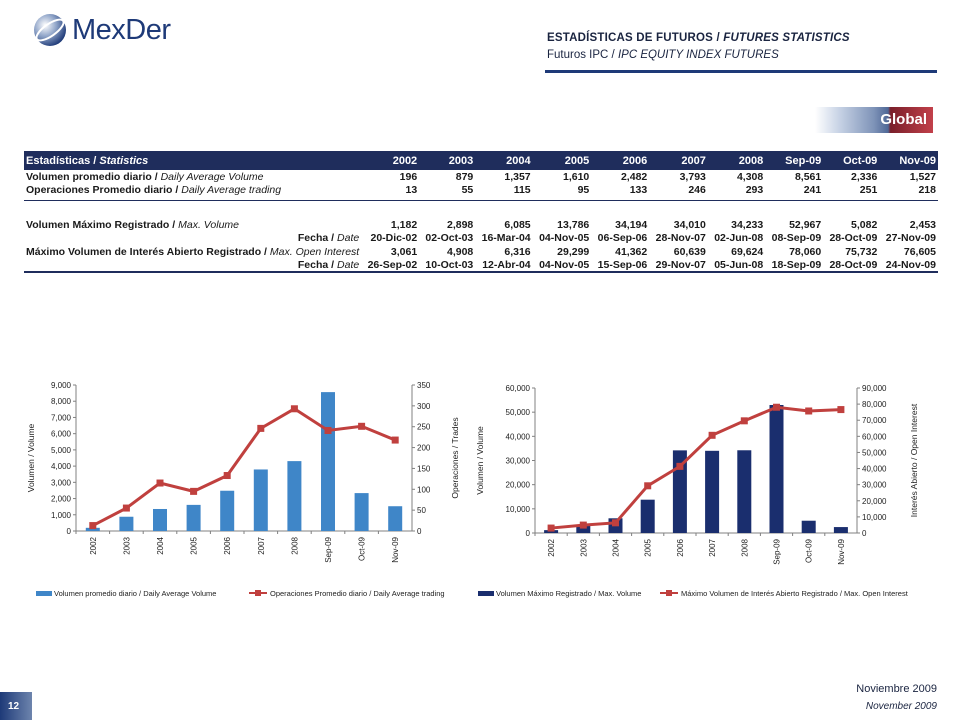  What do you see at coordinates (518, 509) in the screenshot?
I see `y-tick-label: 10,000` at bounding box center [518, 509].